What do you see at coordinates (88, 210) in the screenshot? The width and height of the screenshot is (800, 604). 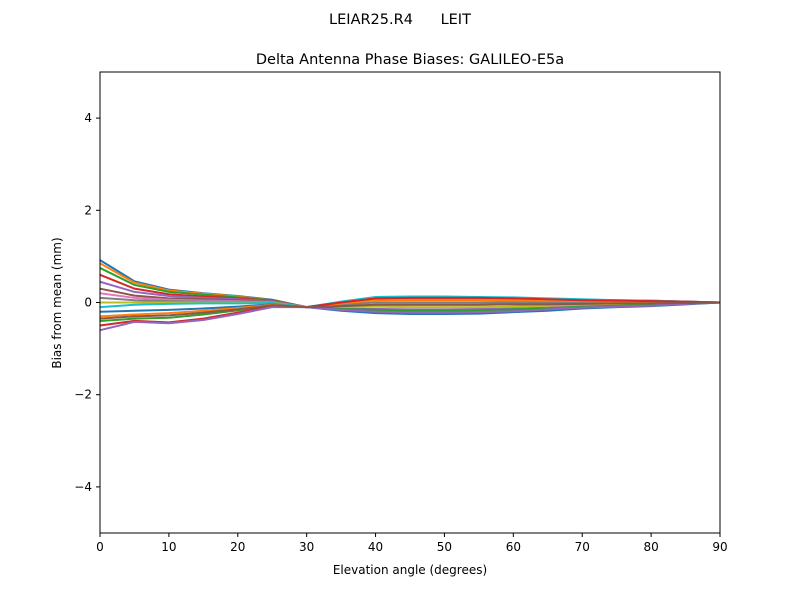 I see `y-tick-label: 2` at bounding box center [88, 210].